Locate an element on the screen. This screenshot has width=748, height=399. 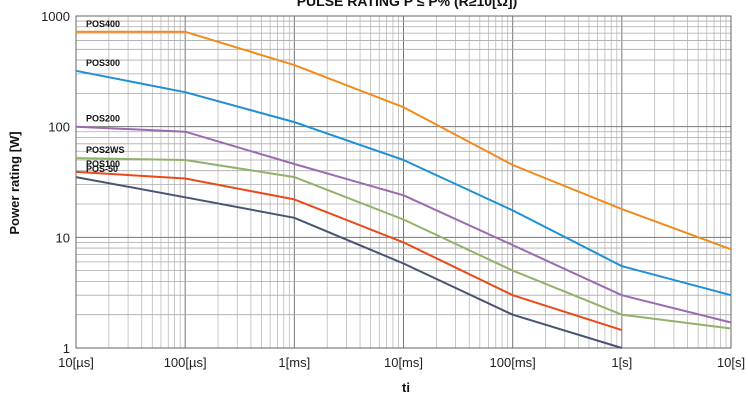
series-label-pos400: POS400 is located at coordinates (103, 24).